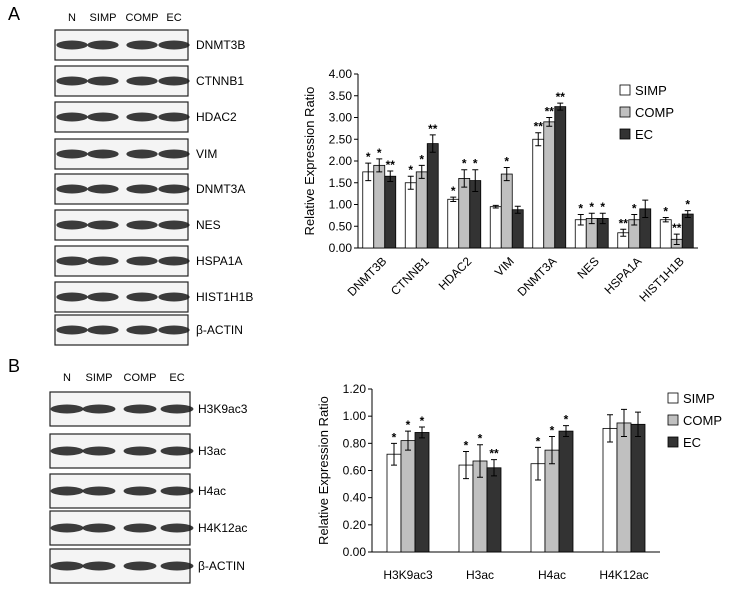 This screenshot has width=729, height=593. What do you see at coordinates (206, 154) in the screenshot?
I see `blot-label: VIM` at bounding box center [206, 154].